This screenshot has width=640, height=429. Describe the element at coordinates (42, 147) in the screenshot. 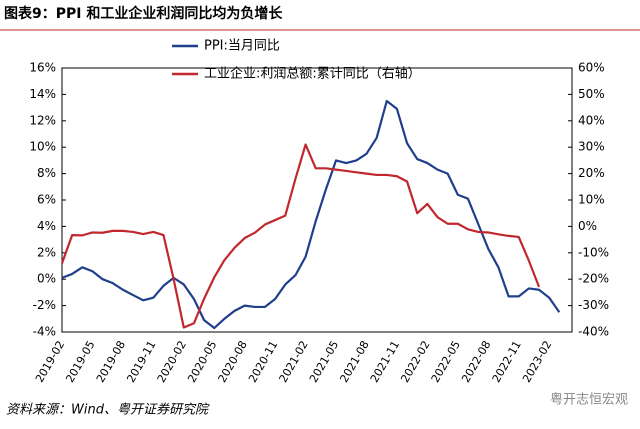

I see `y-tick-label: 10%` at that location.